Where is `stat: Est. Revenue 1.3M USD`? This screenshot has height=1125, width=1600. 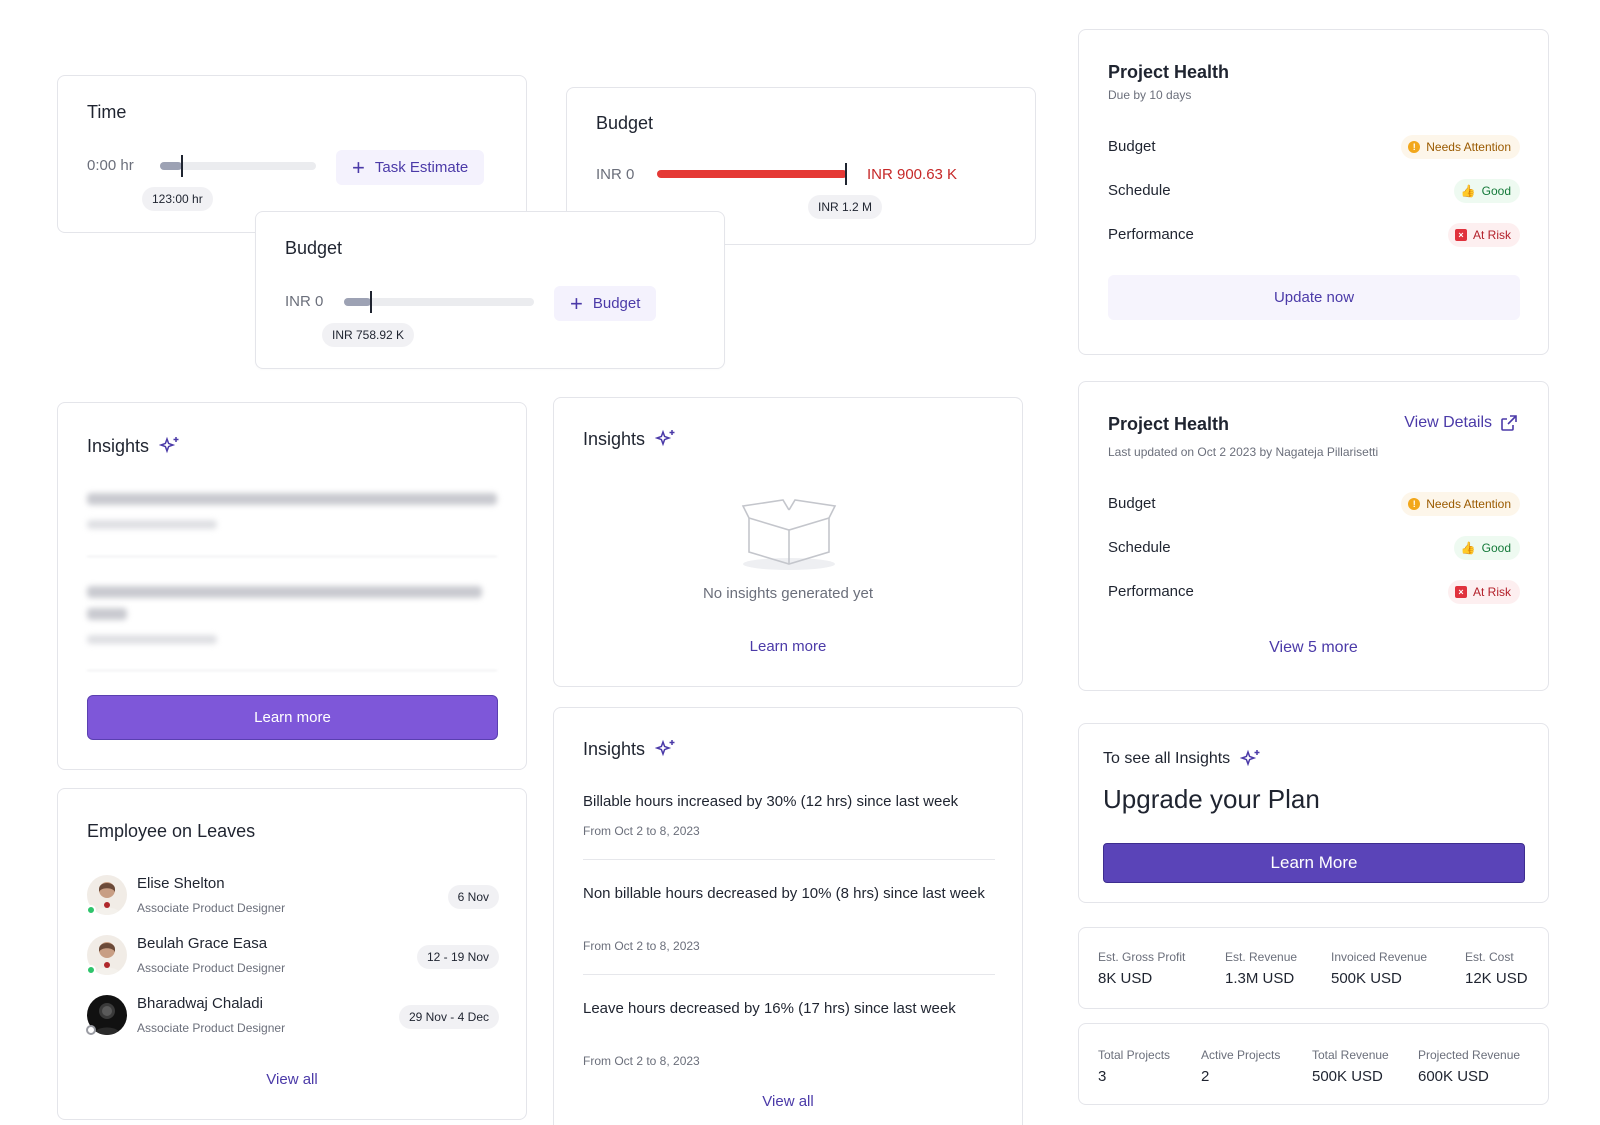 stat: Est. Revenue 1.3M USD is located at coordinates (1261, 968).